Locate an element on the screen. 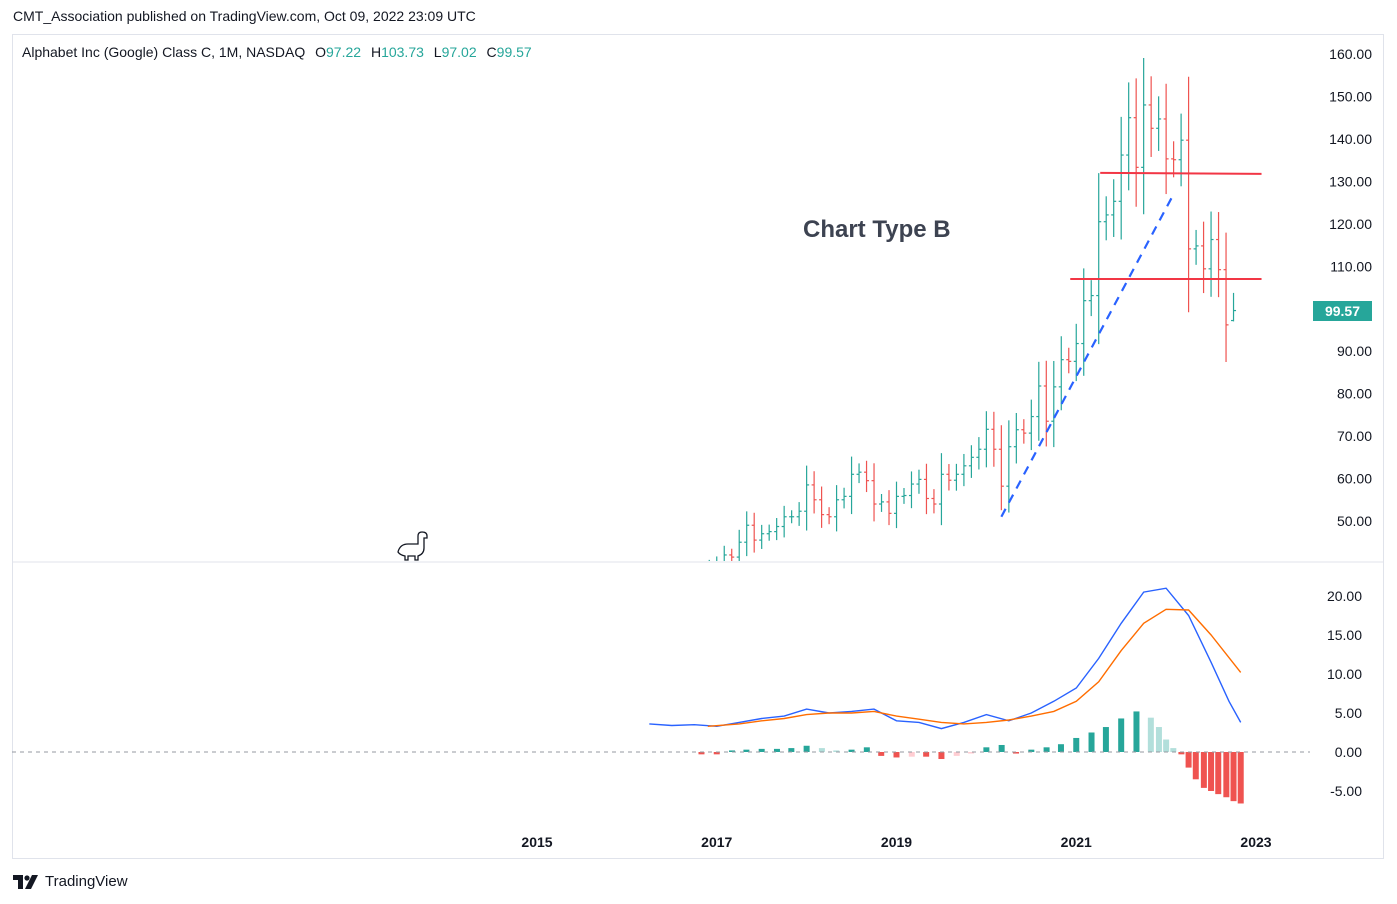  chart-annotation-text: Chart Type B is located at coordinates (877, 229).